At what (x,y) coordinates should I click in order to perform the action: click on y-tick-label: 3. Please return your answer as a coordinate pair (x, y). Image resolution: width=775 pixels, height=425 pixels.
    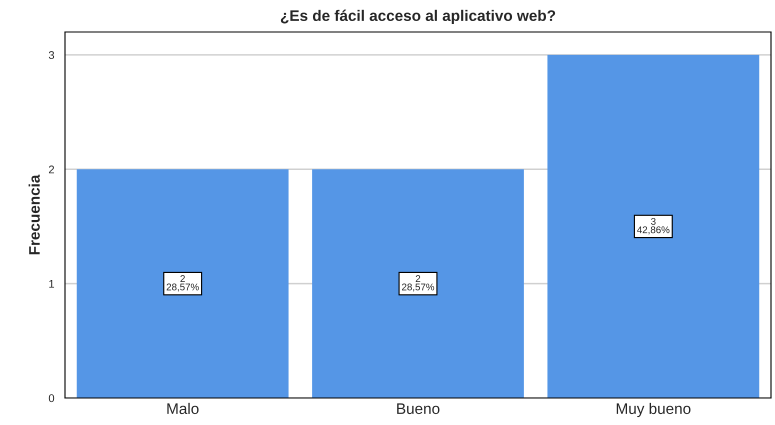
    Looking at the image, I should click on (51, 55).